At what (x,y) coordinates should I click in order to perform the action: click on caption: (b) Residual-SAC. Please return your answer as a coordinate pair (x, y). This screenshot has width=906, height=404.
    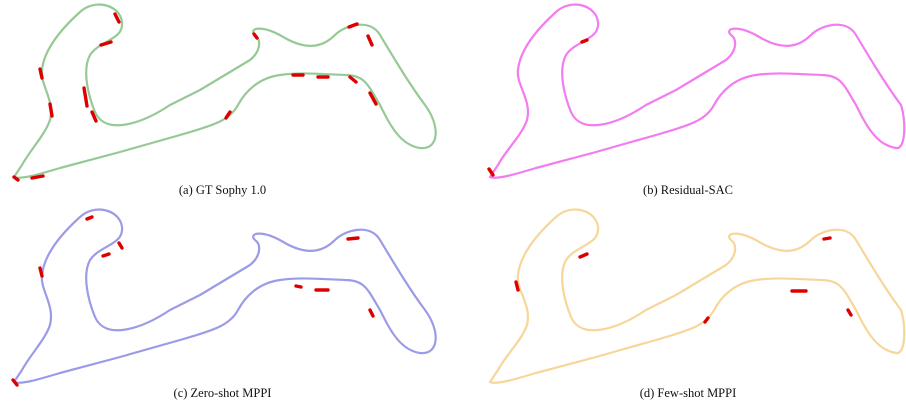
    Looking at the image, I should click on (688, 190).